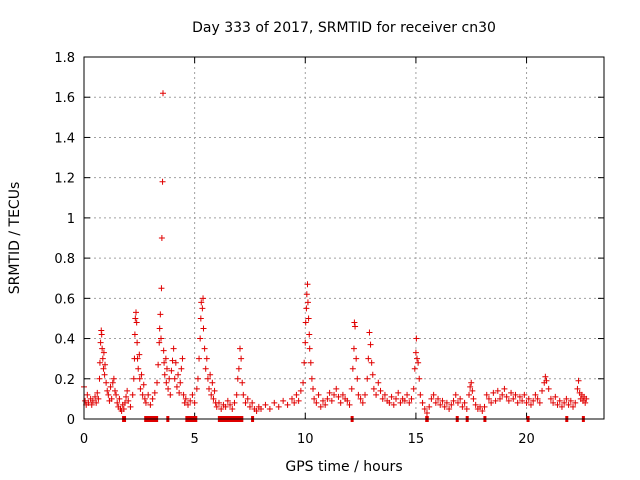  Describe the element at coordinates (526, 439) in the screenshot. I see `x-tick-label: 20` at that location.